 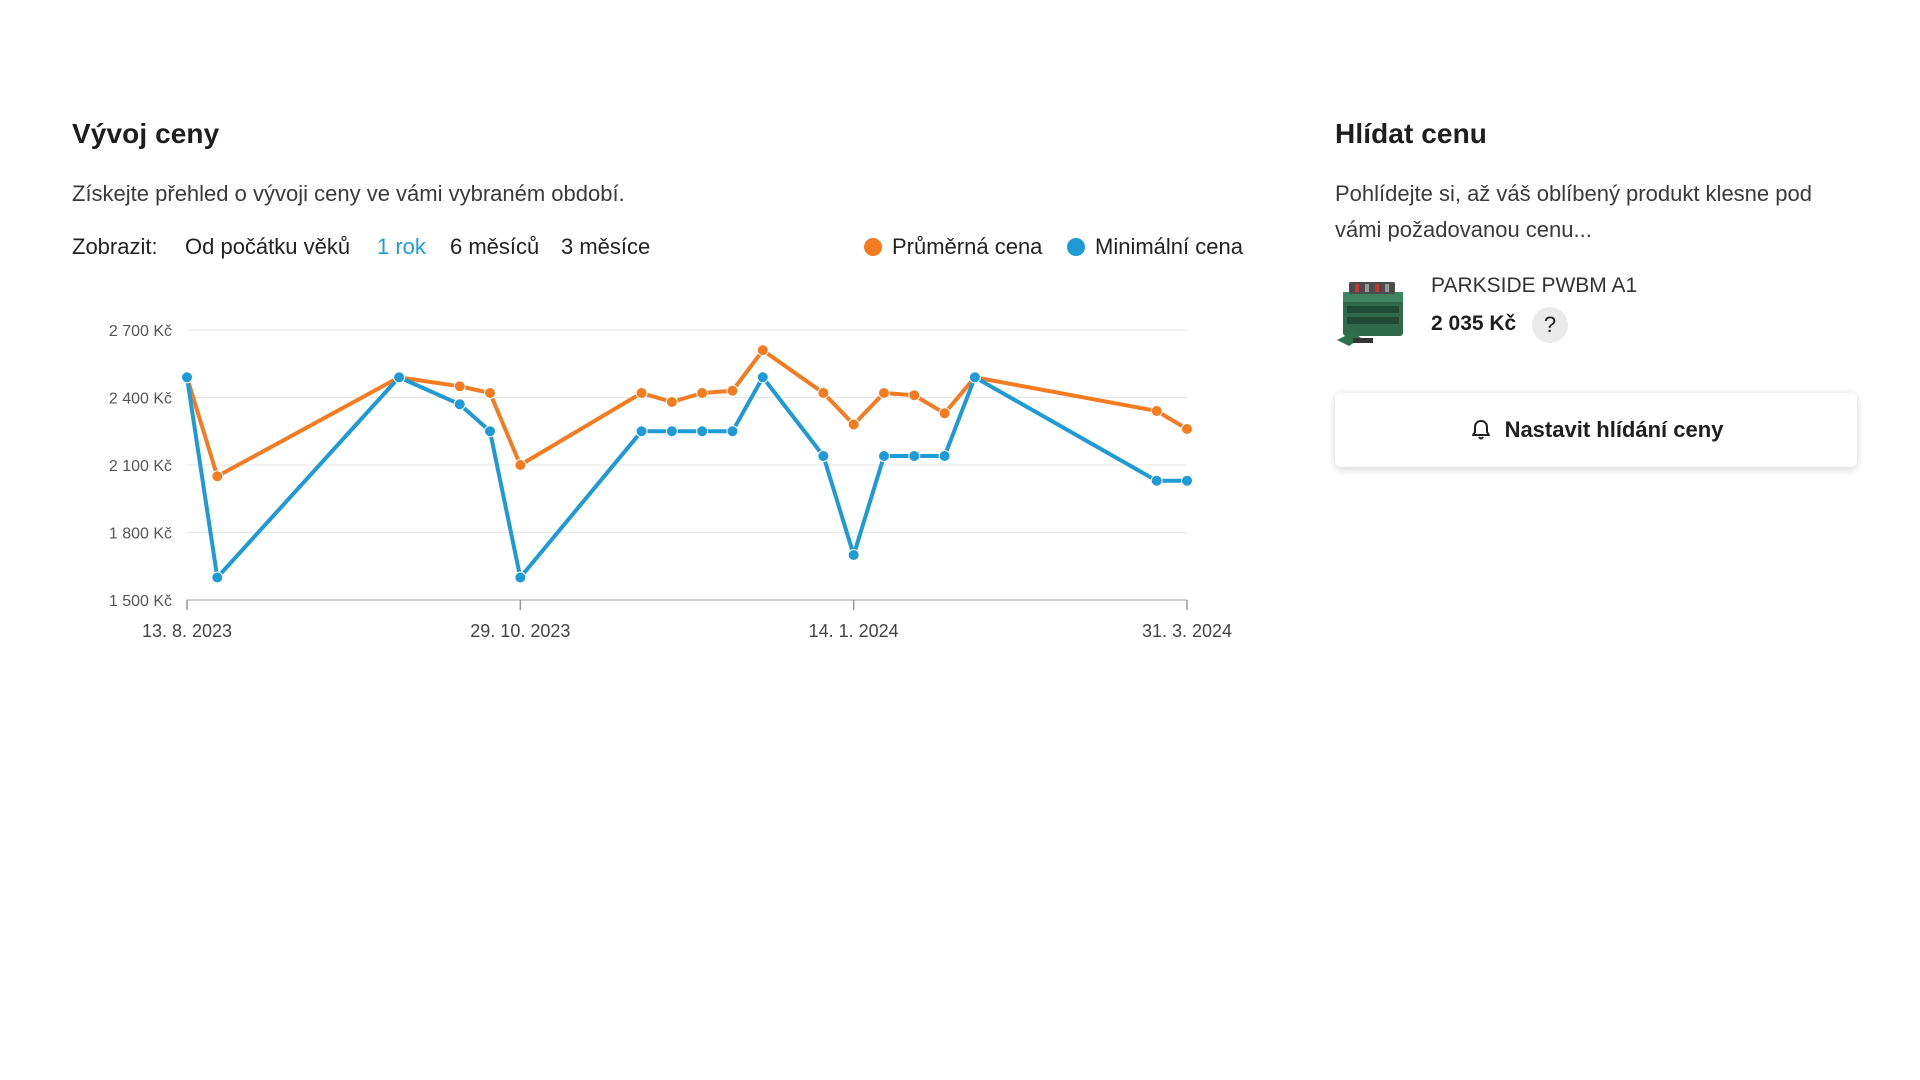 What do you see at coordinates (520, 631) in the screenshot?
I see `x-tick-label: 29. 10. 2023` at bounding box center [520, 631].